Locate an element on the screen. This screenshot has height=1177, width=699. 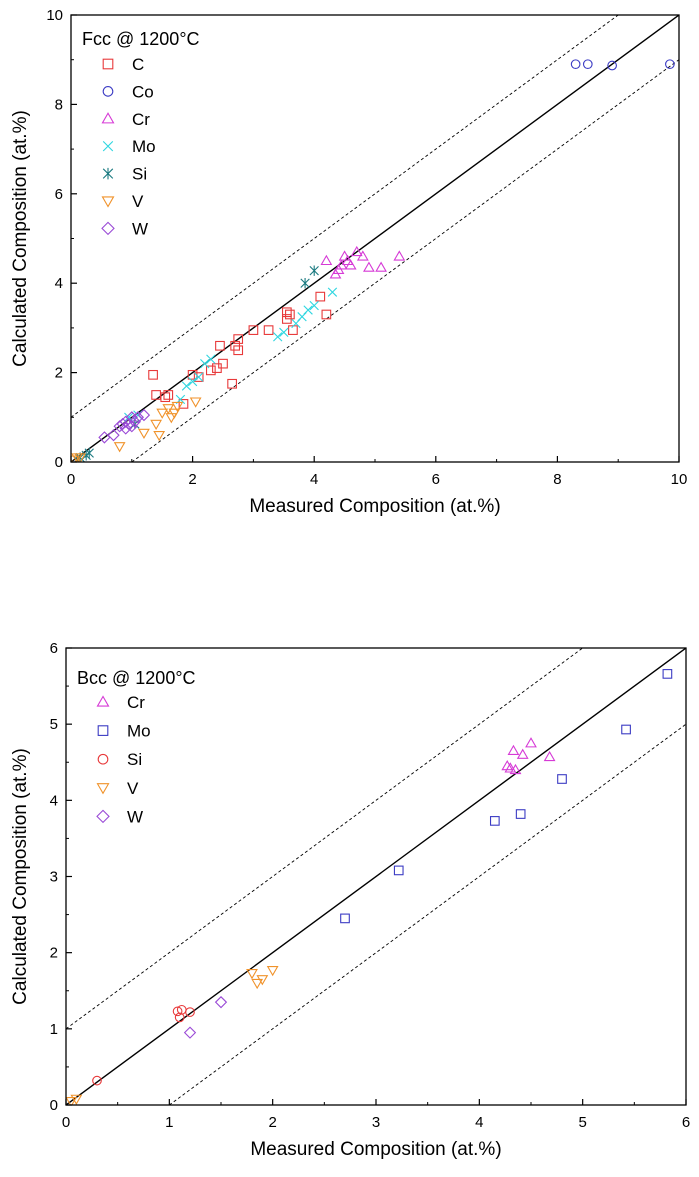
y-tick-label: 6 is located at coordinates (59, 194).